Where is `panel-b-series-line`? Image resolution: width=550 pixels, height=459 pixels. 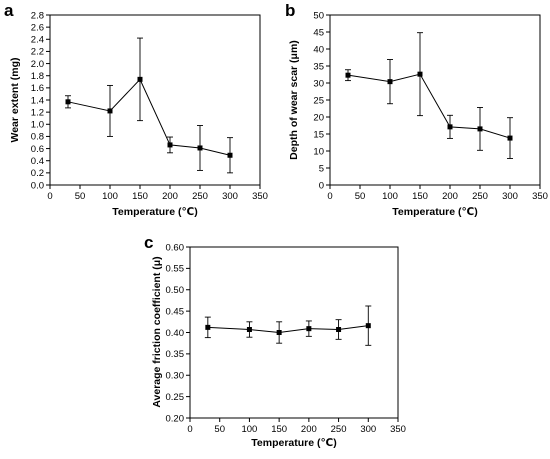
panel-b-series-line is located at coordinates (429, 106).